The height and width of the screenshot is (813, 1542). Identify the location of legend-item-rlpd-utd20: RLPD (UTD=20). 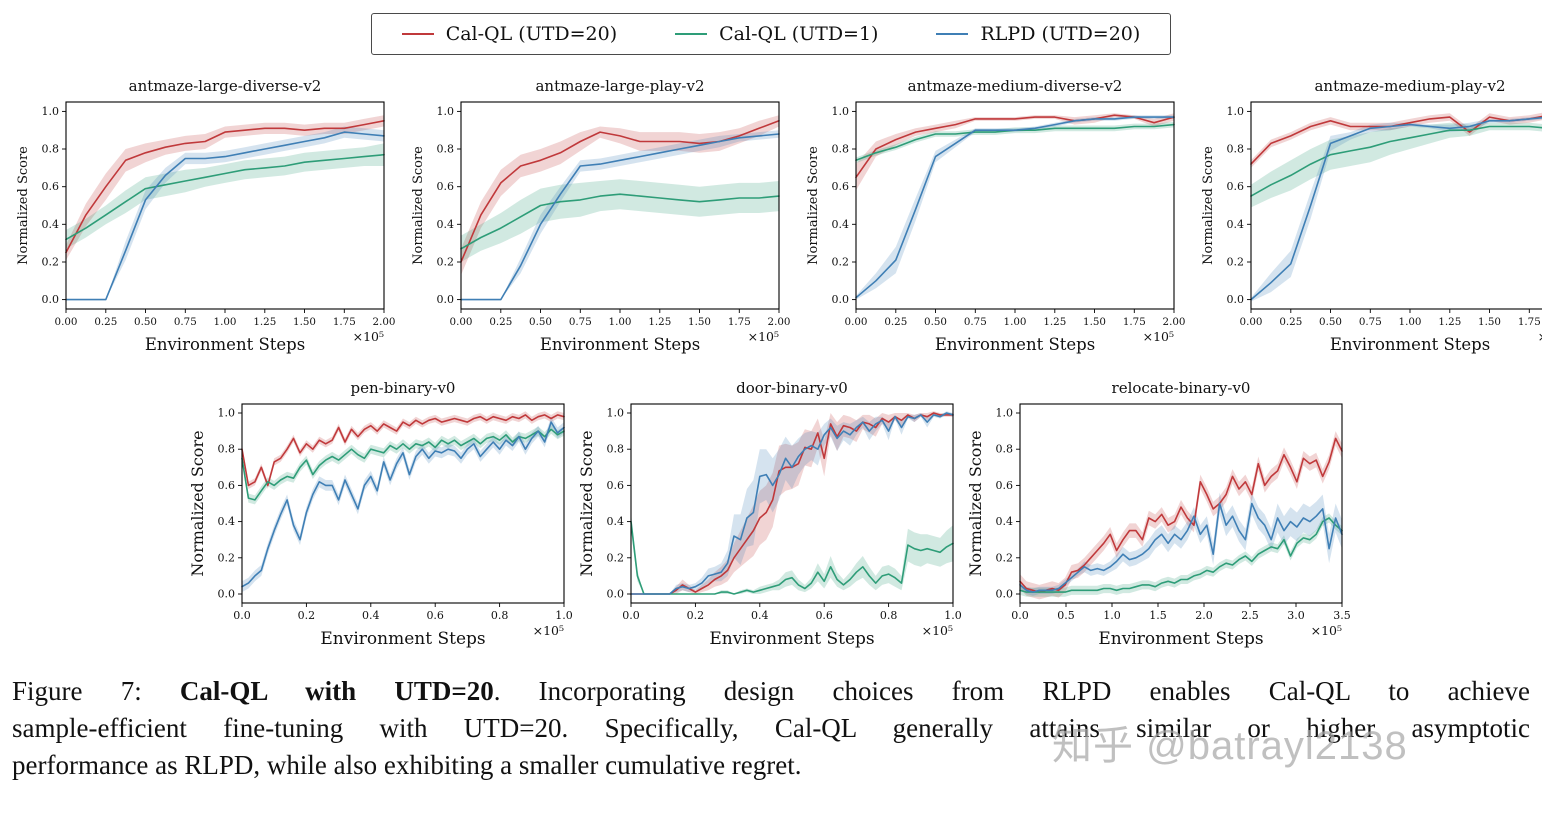
(1038, 34).